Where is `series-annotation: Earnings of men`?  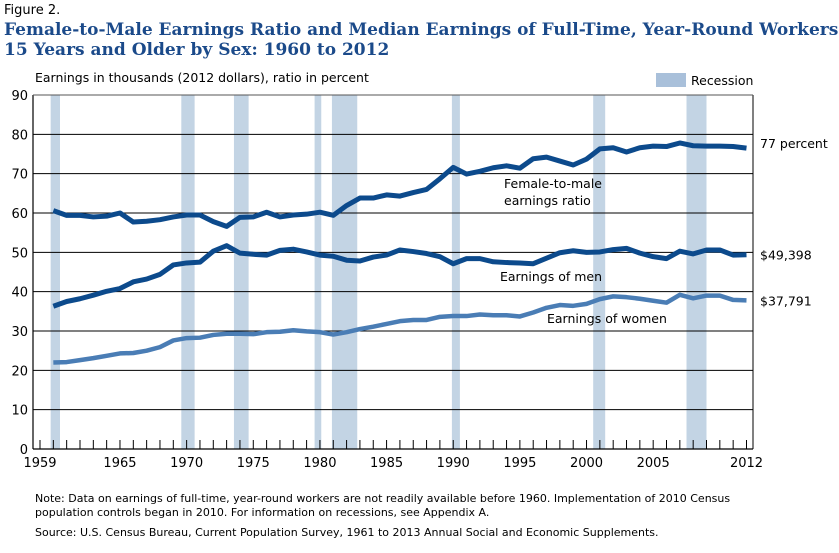
series-annotation: Earnings of men is located at coordinates (551, 276).